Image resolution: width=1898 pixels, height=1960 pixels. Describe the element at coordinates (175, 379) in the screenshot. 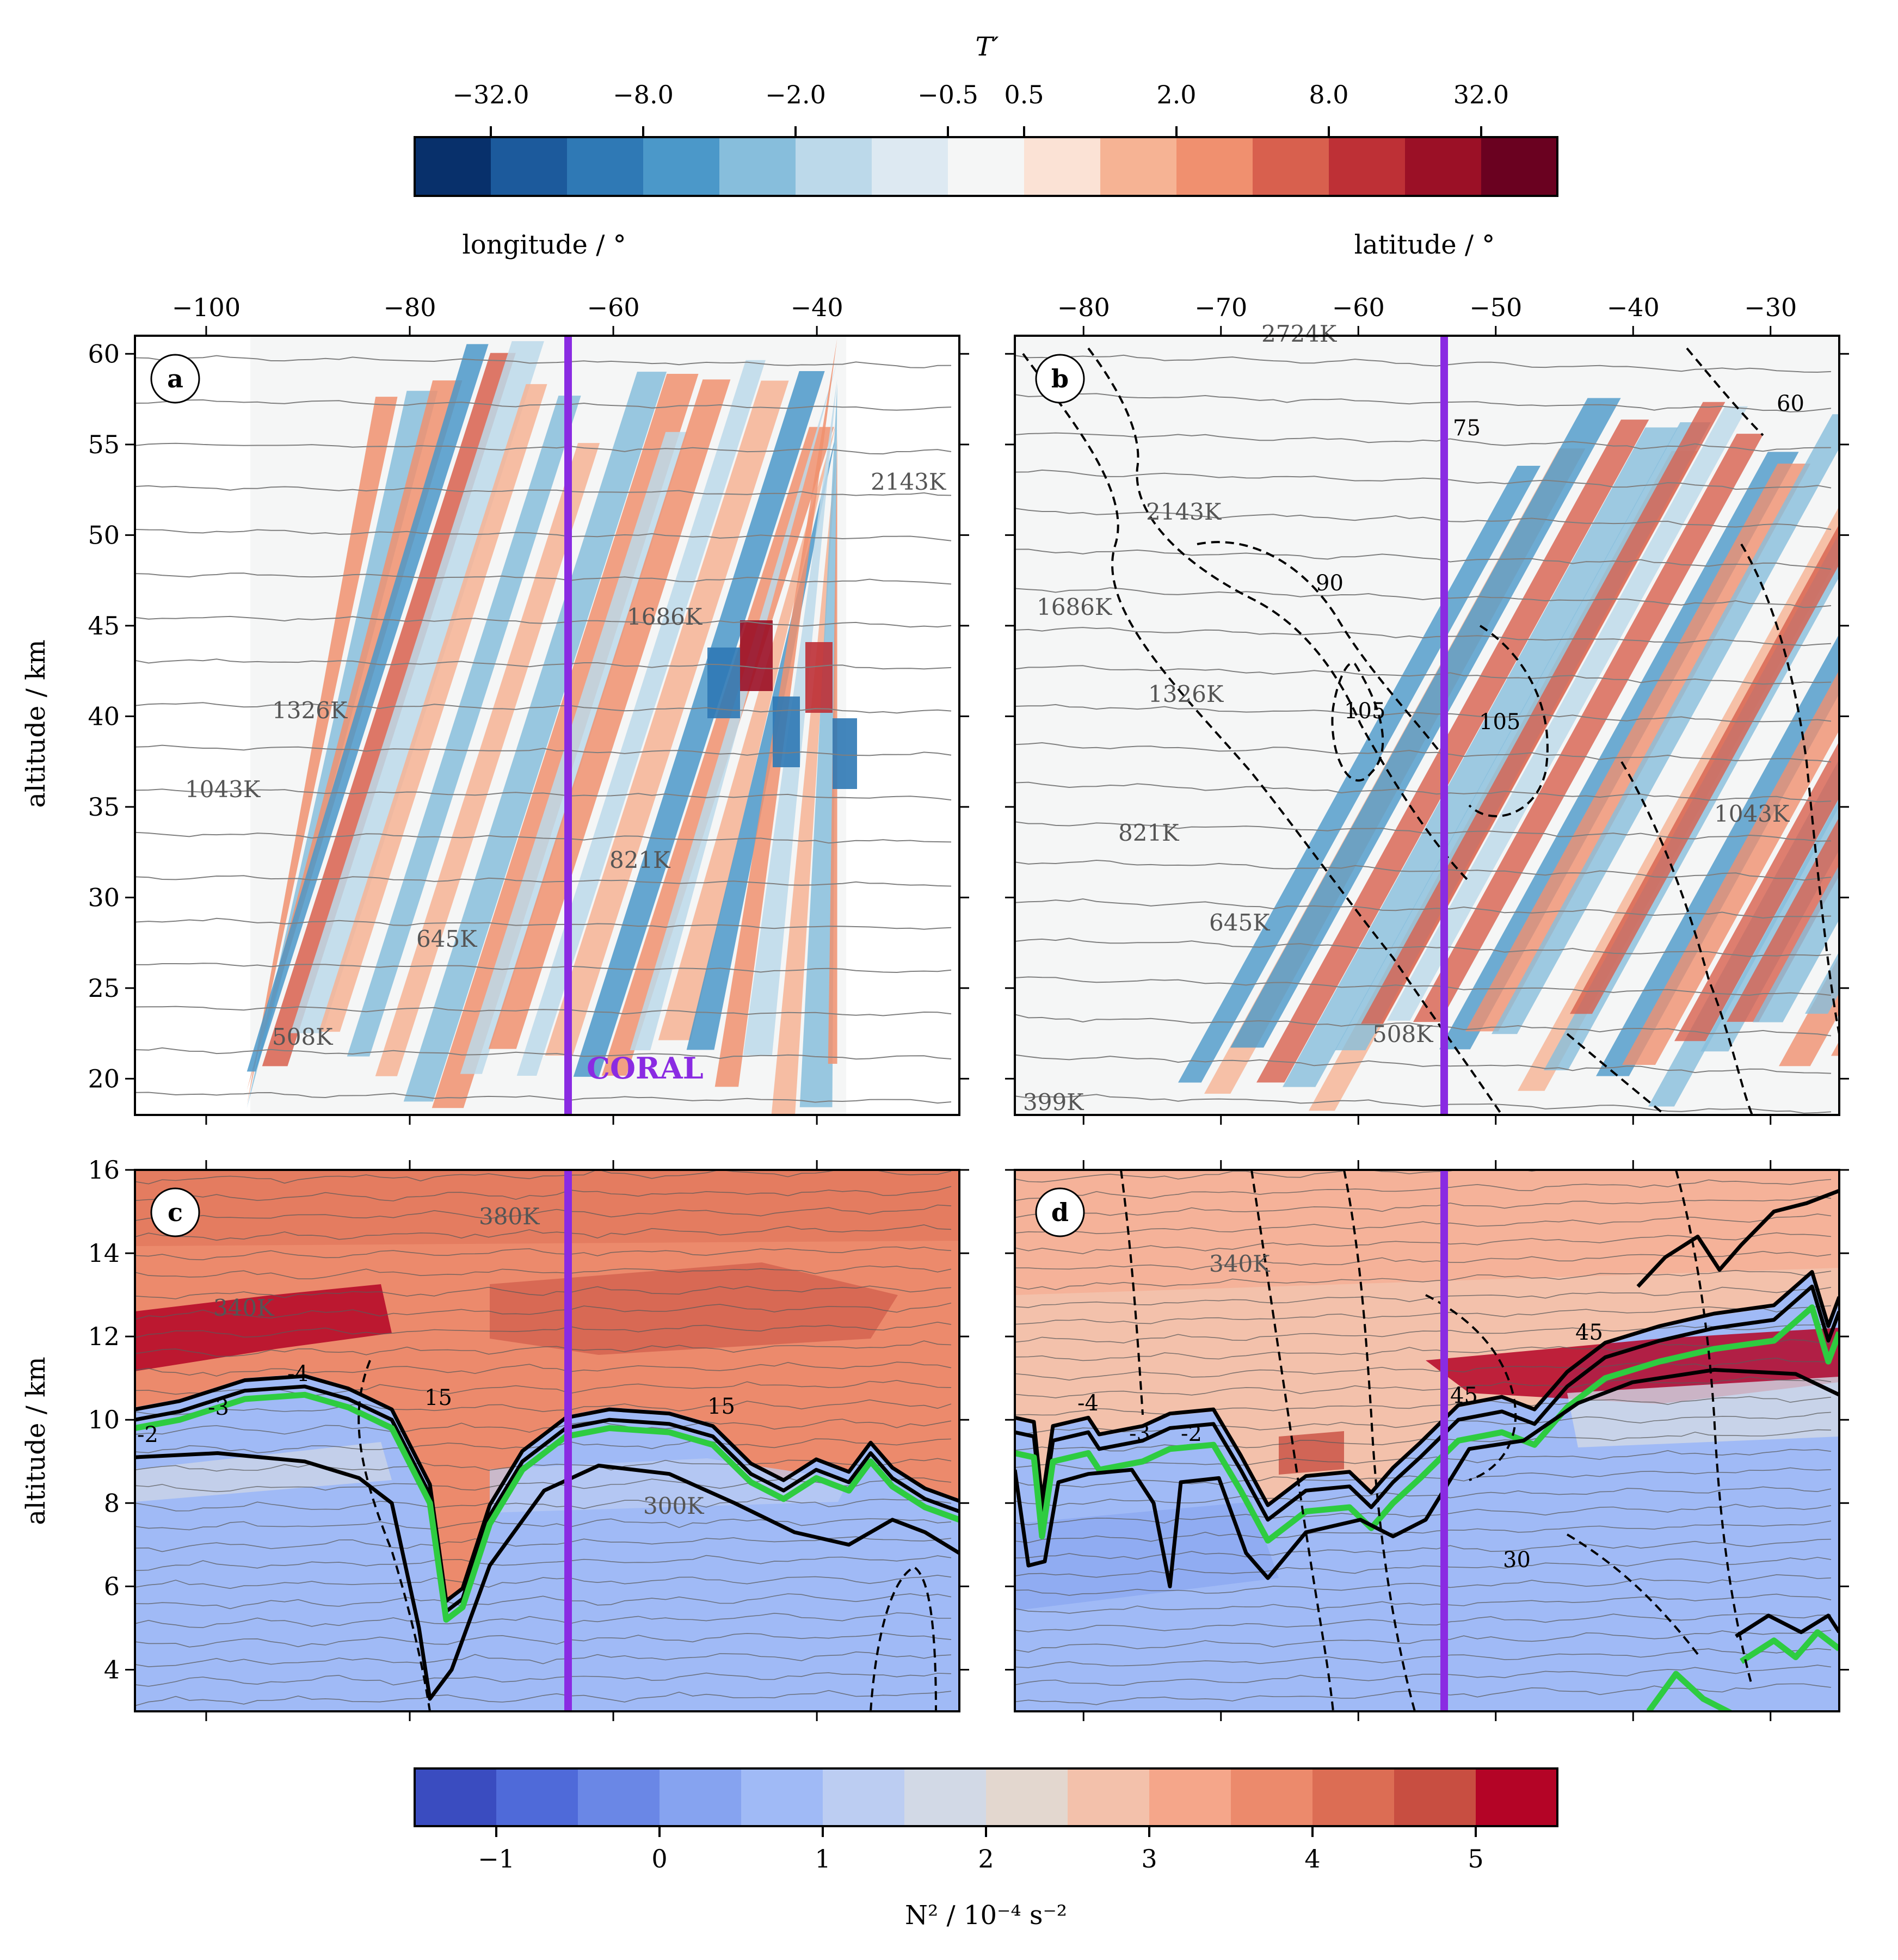

I see `panel-a-badge` at that location.